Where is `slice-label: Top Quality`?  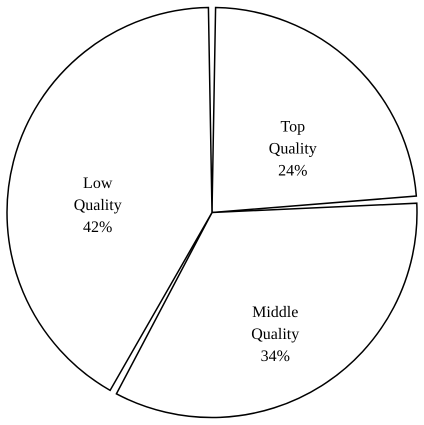 slice-label: Top Quality is located at coordinates (292, 138).